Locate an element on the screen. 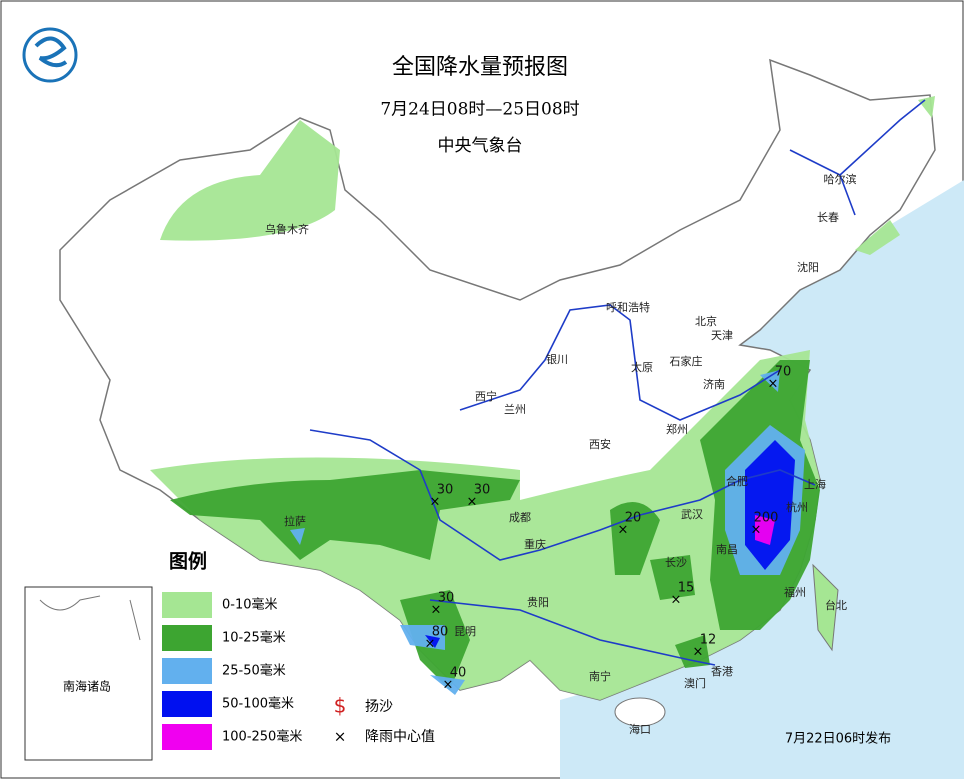 The image size is (964, 779). center-value: 20 is located at coordinates (633, 518).